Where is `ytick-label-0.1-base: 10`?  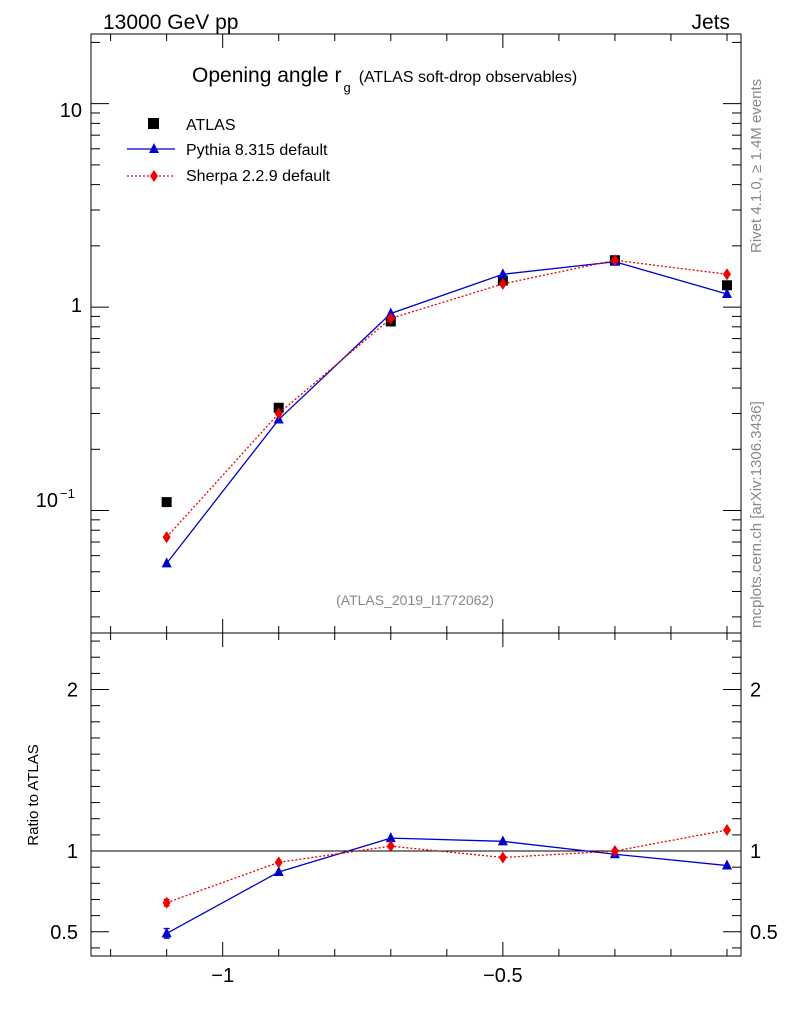
ytick-label-0.1-base: 10 is located at coordinates (47, 501).